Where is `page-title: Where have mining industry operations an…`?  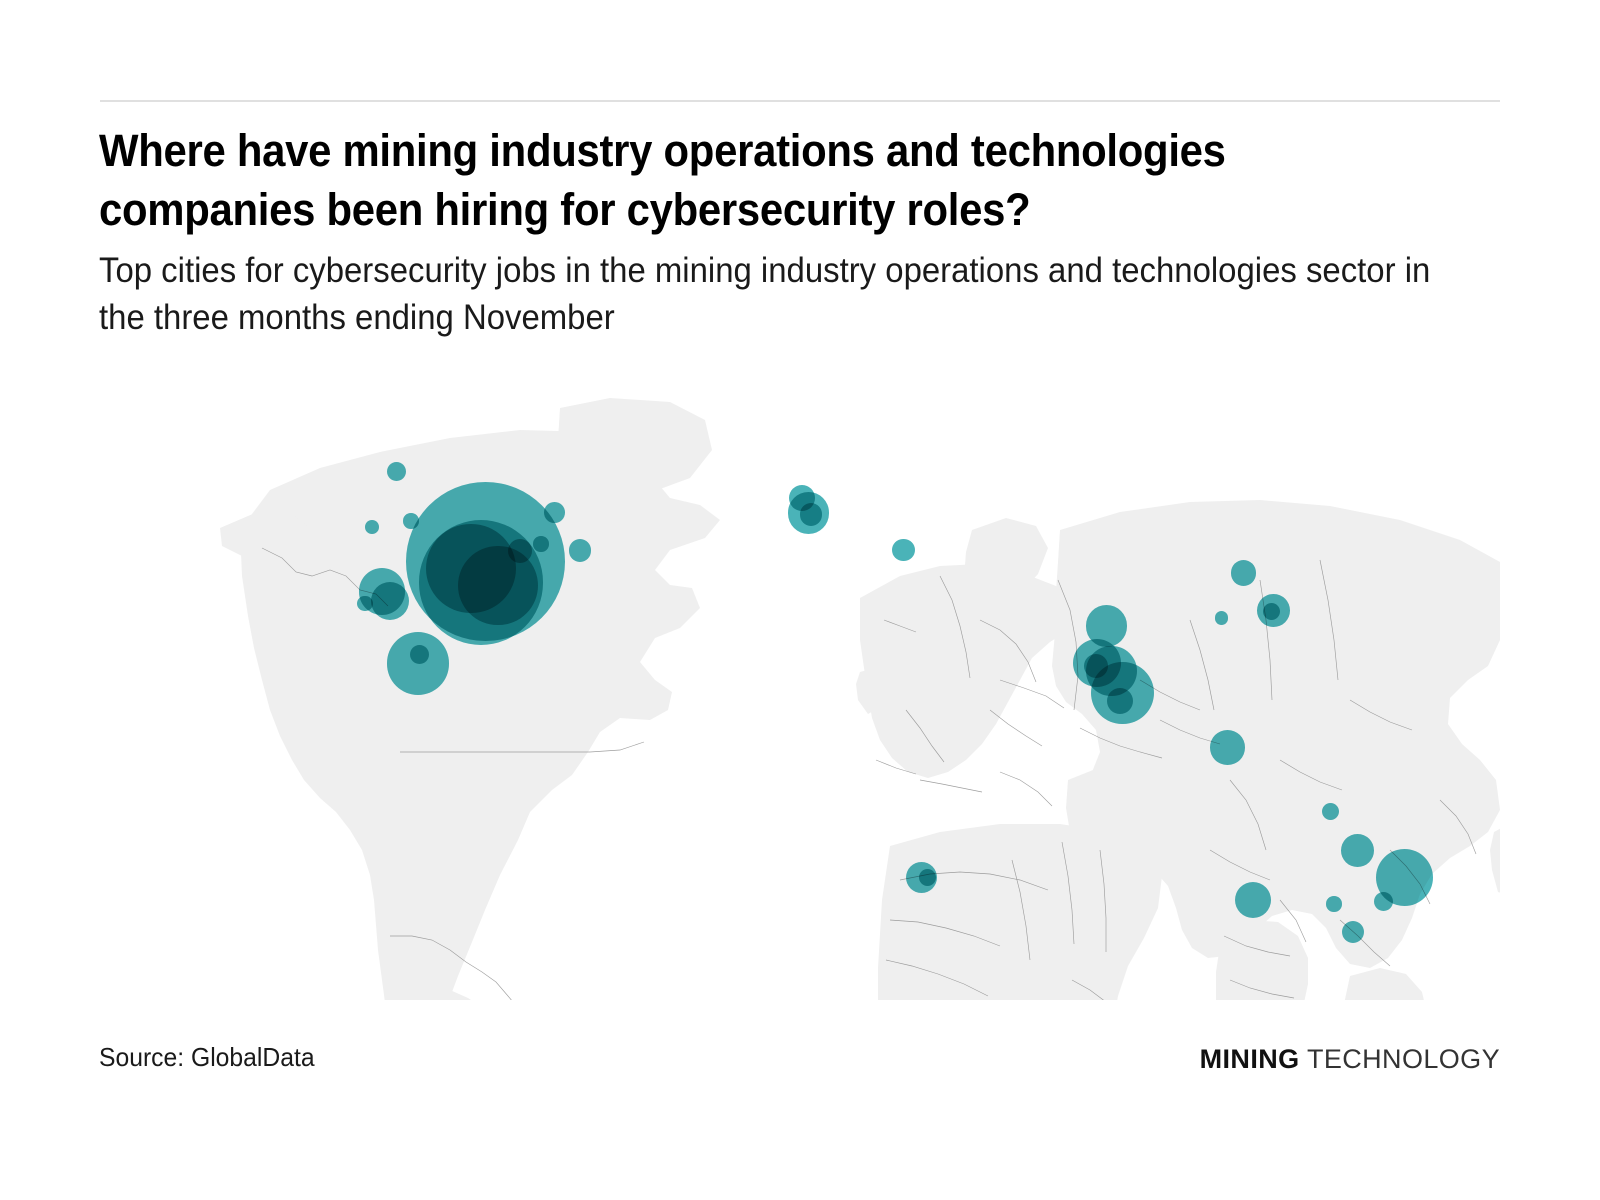 page-title: Where have mining industry operations an… is located at coordinates (662, 180).